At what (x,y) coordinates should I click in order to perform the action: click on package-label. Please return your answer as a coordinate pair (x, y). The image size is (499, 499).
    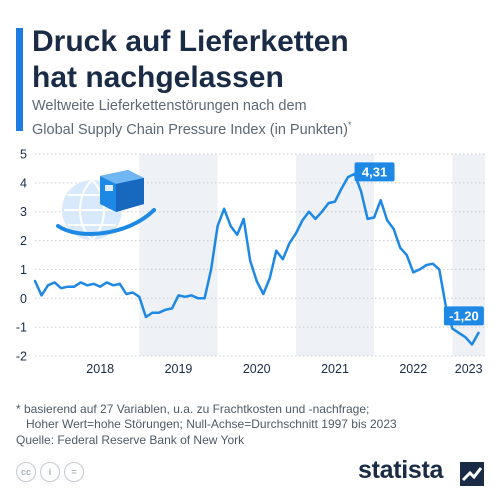
    Looking at the image, I should click on (109, 188).